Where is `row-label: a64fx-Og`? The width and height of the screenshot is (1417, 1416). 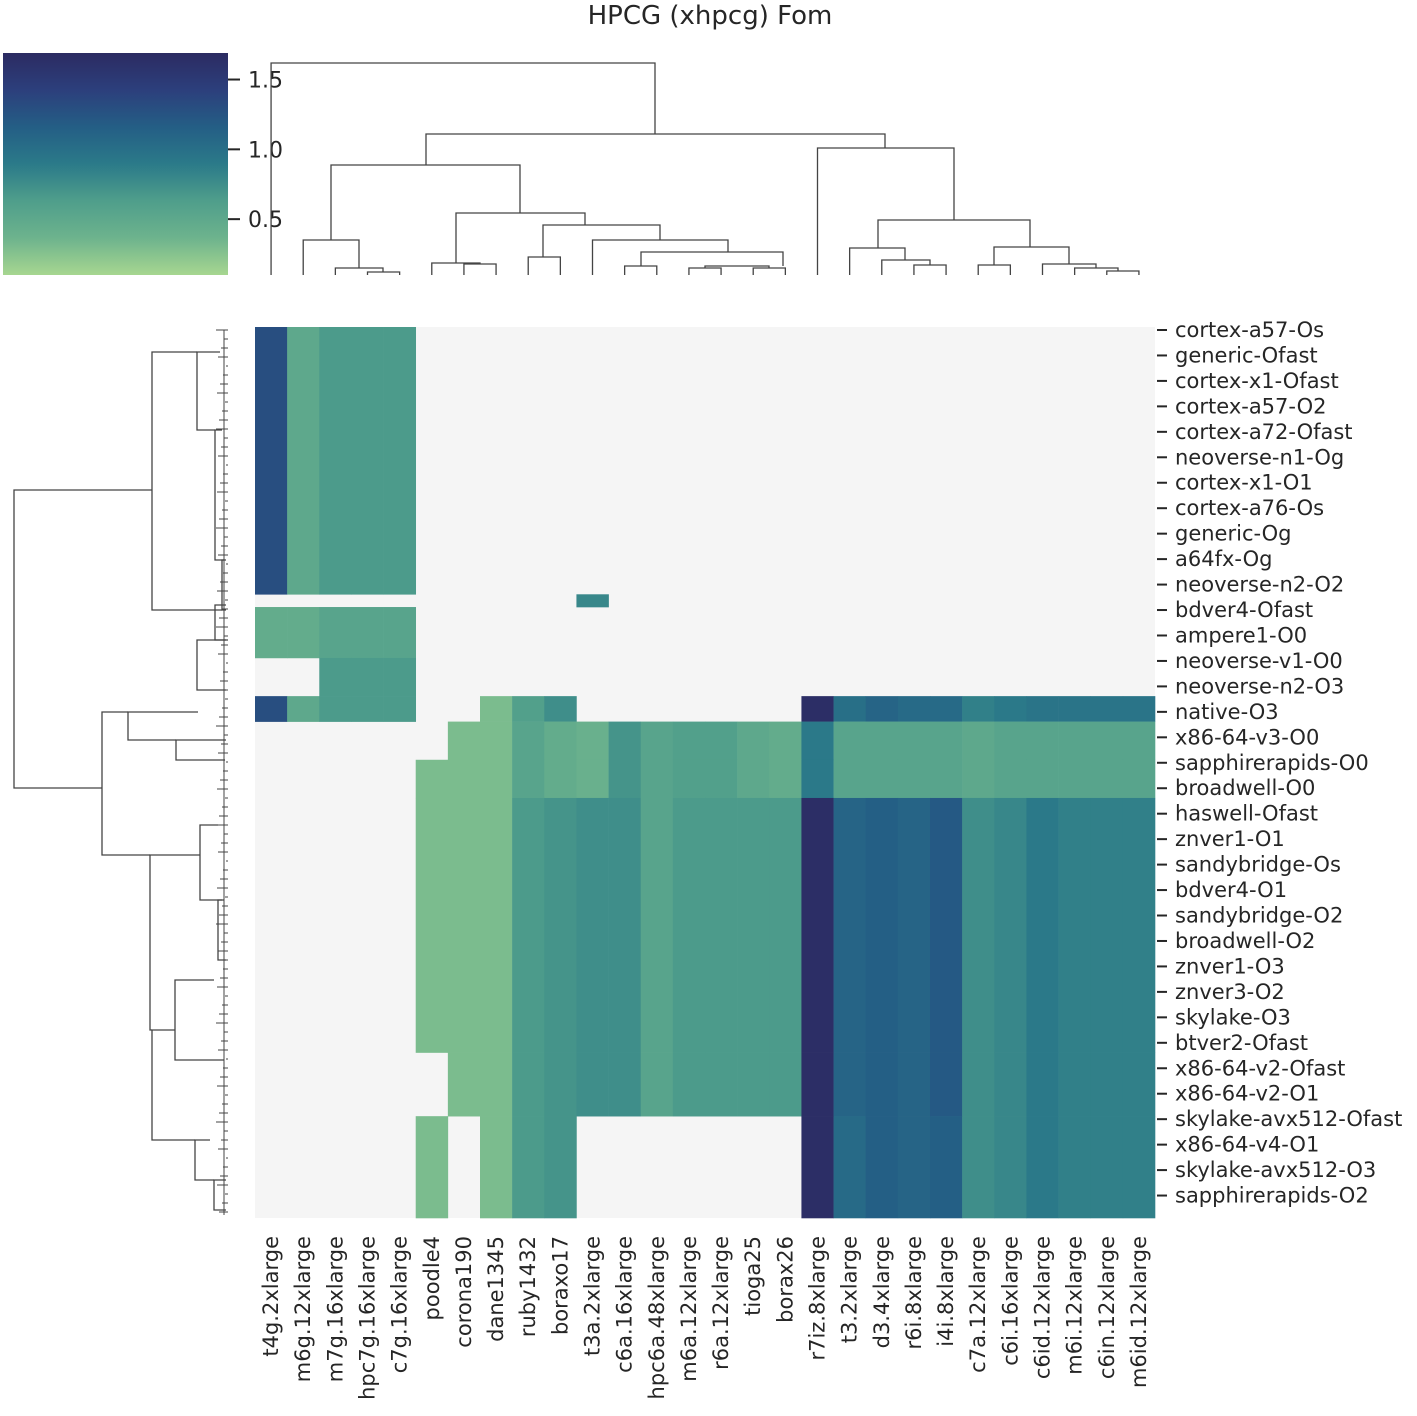 row-label: a64fx-Og is located at coordinates (1223, 559).